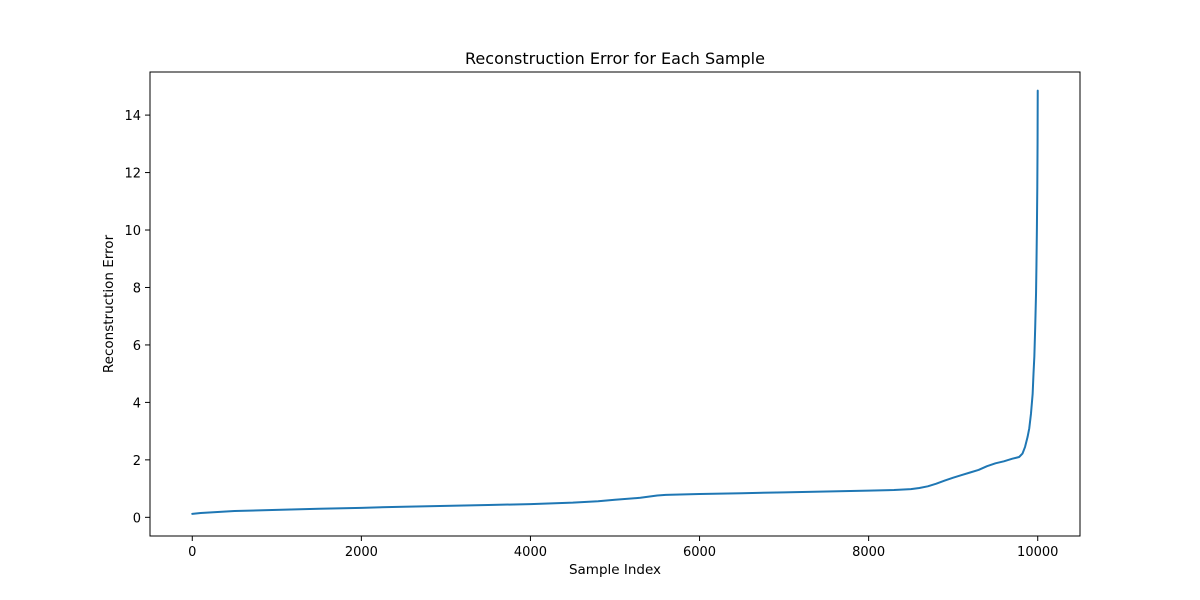 The height and width of the screenshot is (600, 1200). Describe the element at coordinates (615, 570) in the screenshot. I see `x-axis-label: Sample Index` at that location.